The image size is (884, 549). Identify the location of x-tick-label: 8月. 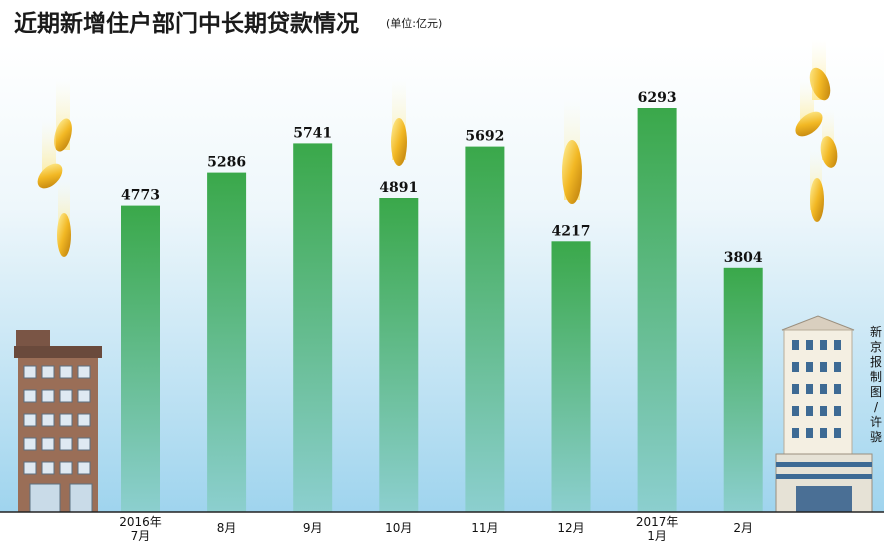
(227, 528).